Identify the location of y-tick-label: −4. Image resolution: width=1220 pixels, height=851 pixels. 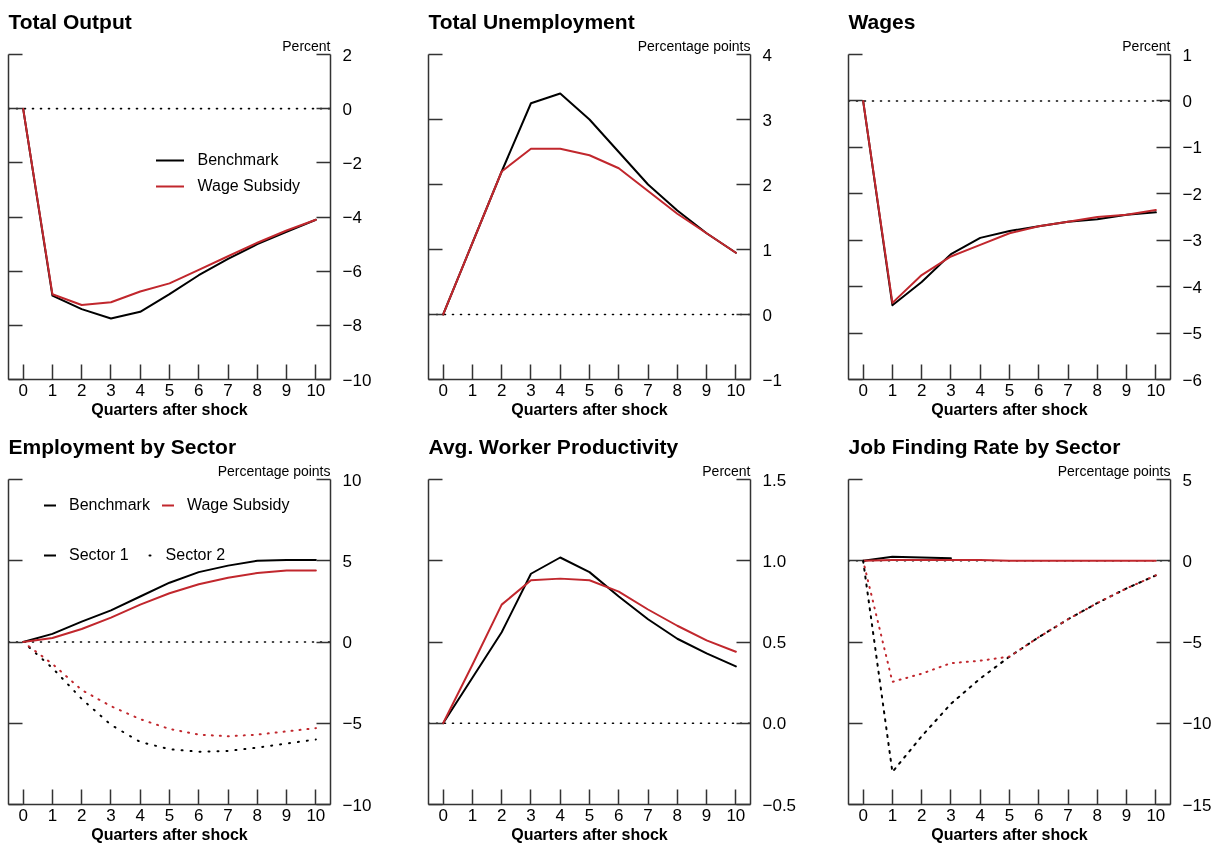
(1192, 287).